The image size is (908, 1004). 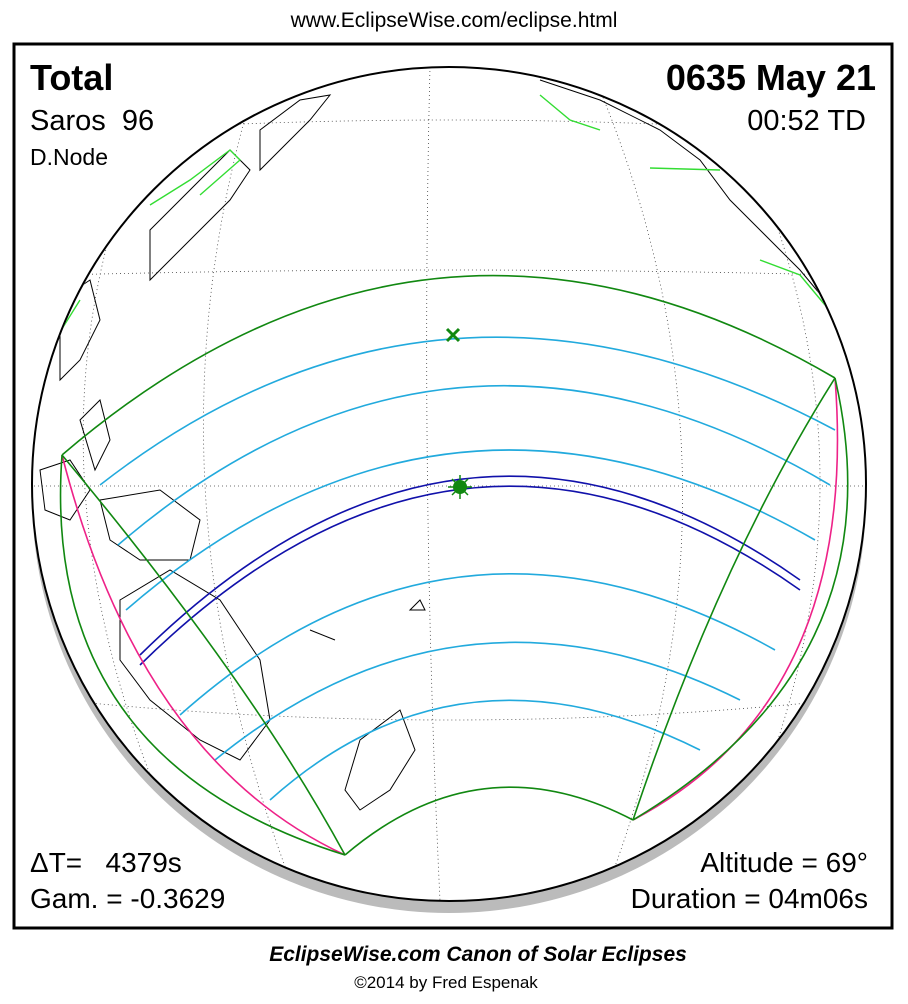 I want to click on time: 00:52 TD, so click(x=806, y=121).